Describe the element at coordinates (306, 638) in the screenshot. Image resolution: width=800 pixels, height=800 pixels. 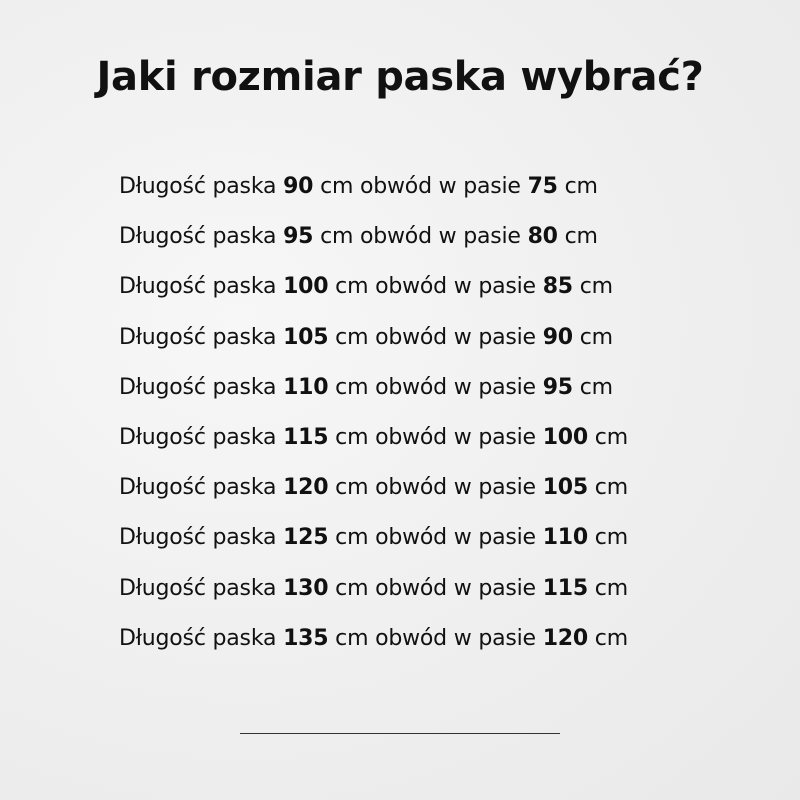
I see `belt-length: 135` at that location.